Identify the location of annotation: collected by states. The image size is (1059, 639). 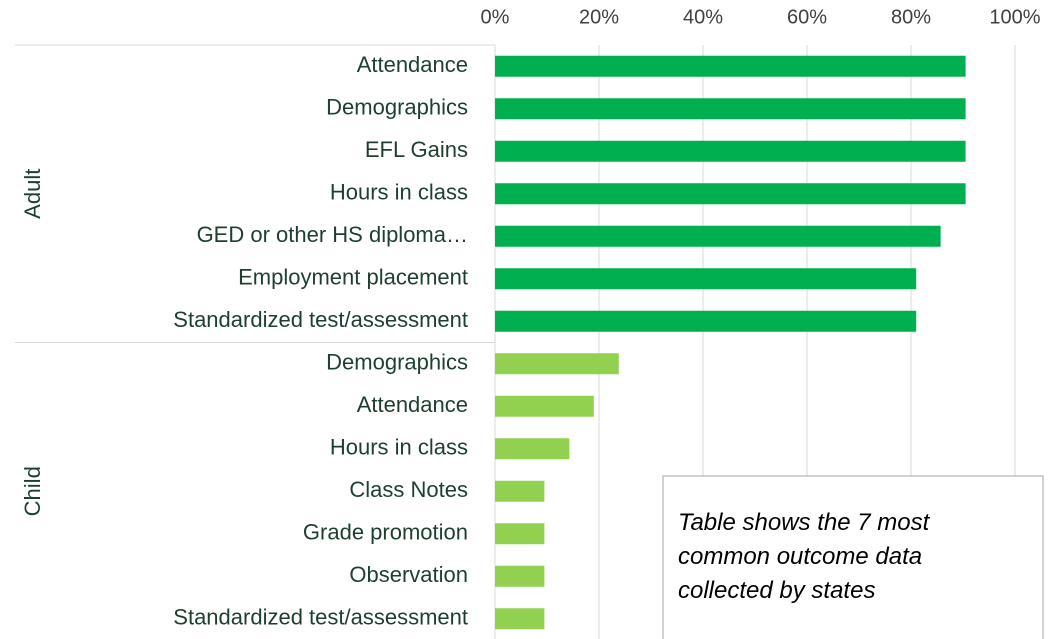
(776, 590).